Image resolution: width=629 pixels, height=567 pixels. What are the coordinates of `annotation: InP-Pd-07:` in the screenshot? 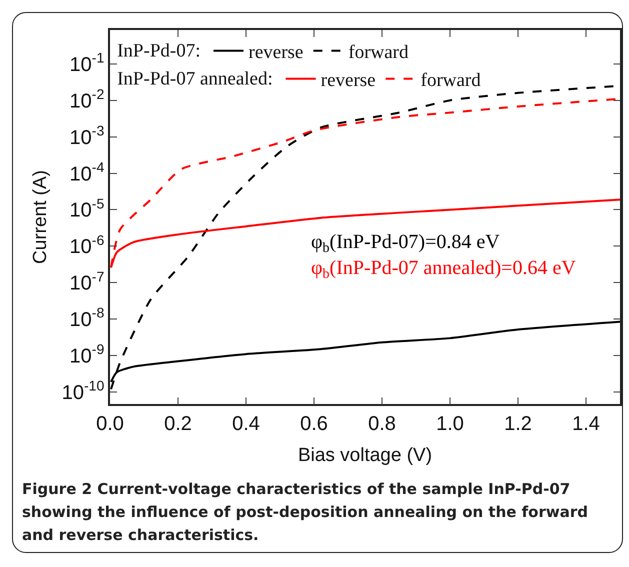 It's located at (159, 51).